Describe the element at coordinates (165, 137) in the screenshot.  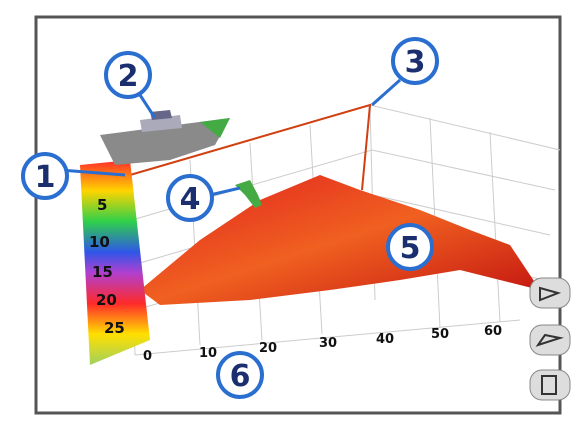
I see `boat` at that location.